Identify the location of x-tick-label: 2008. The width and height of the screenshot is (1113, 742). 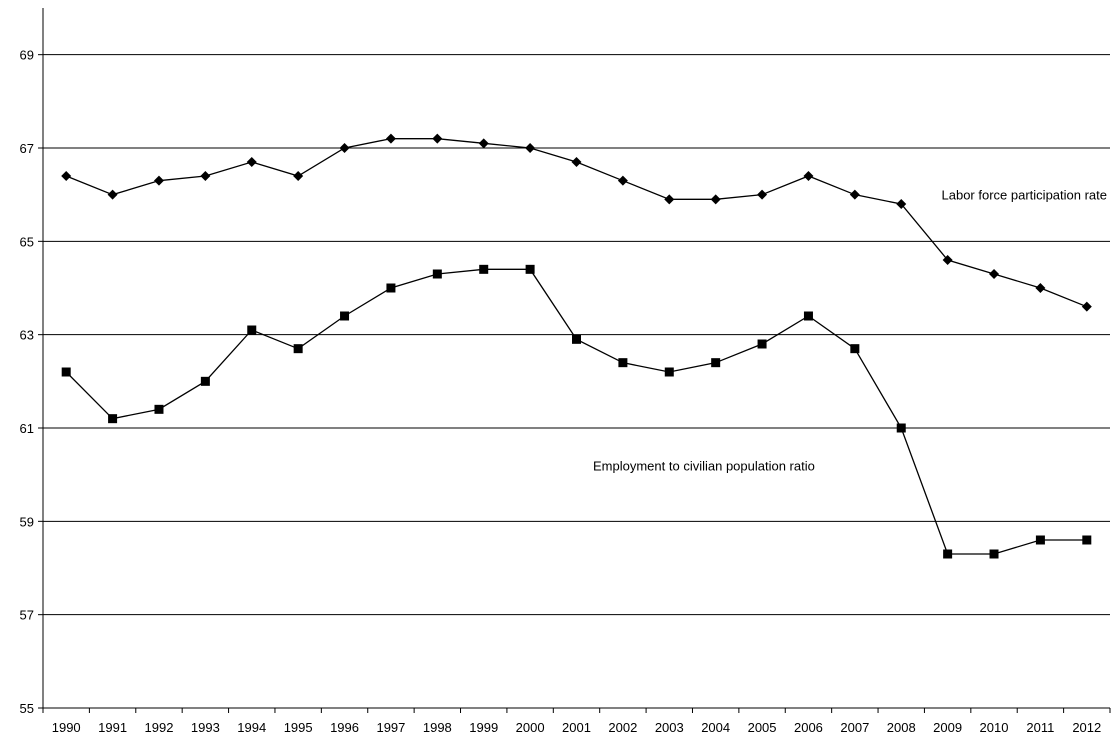
(901, 727).